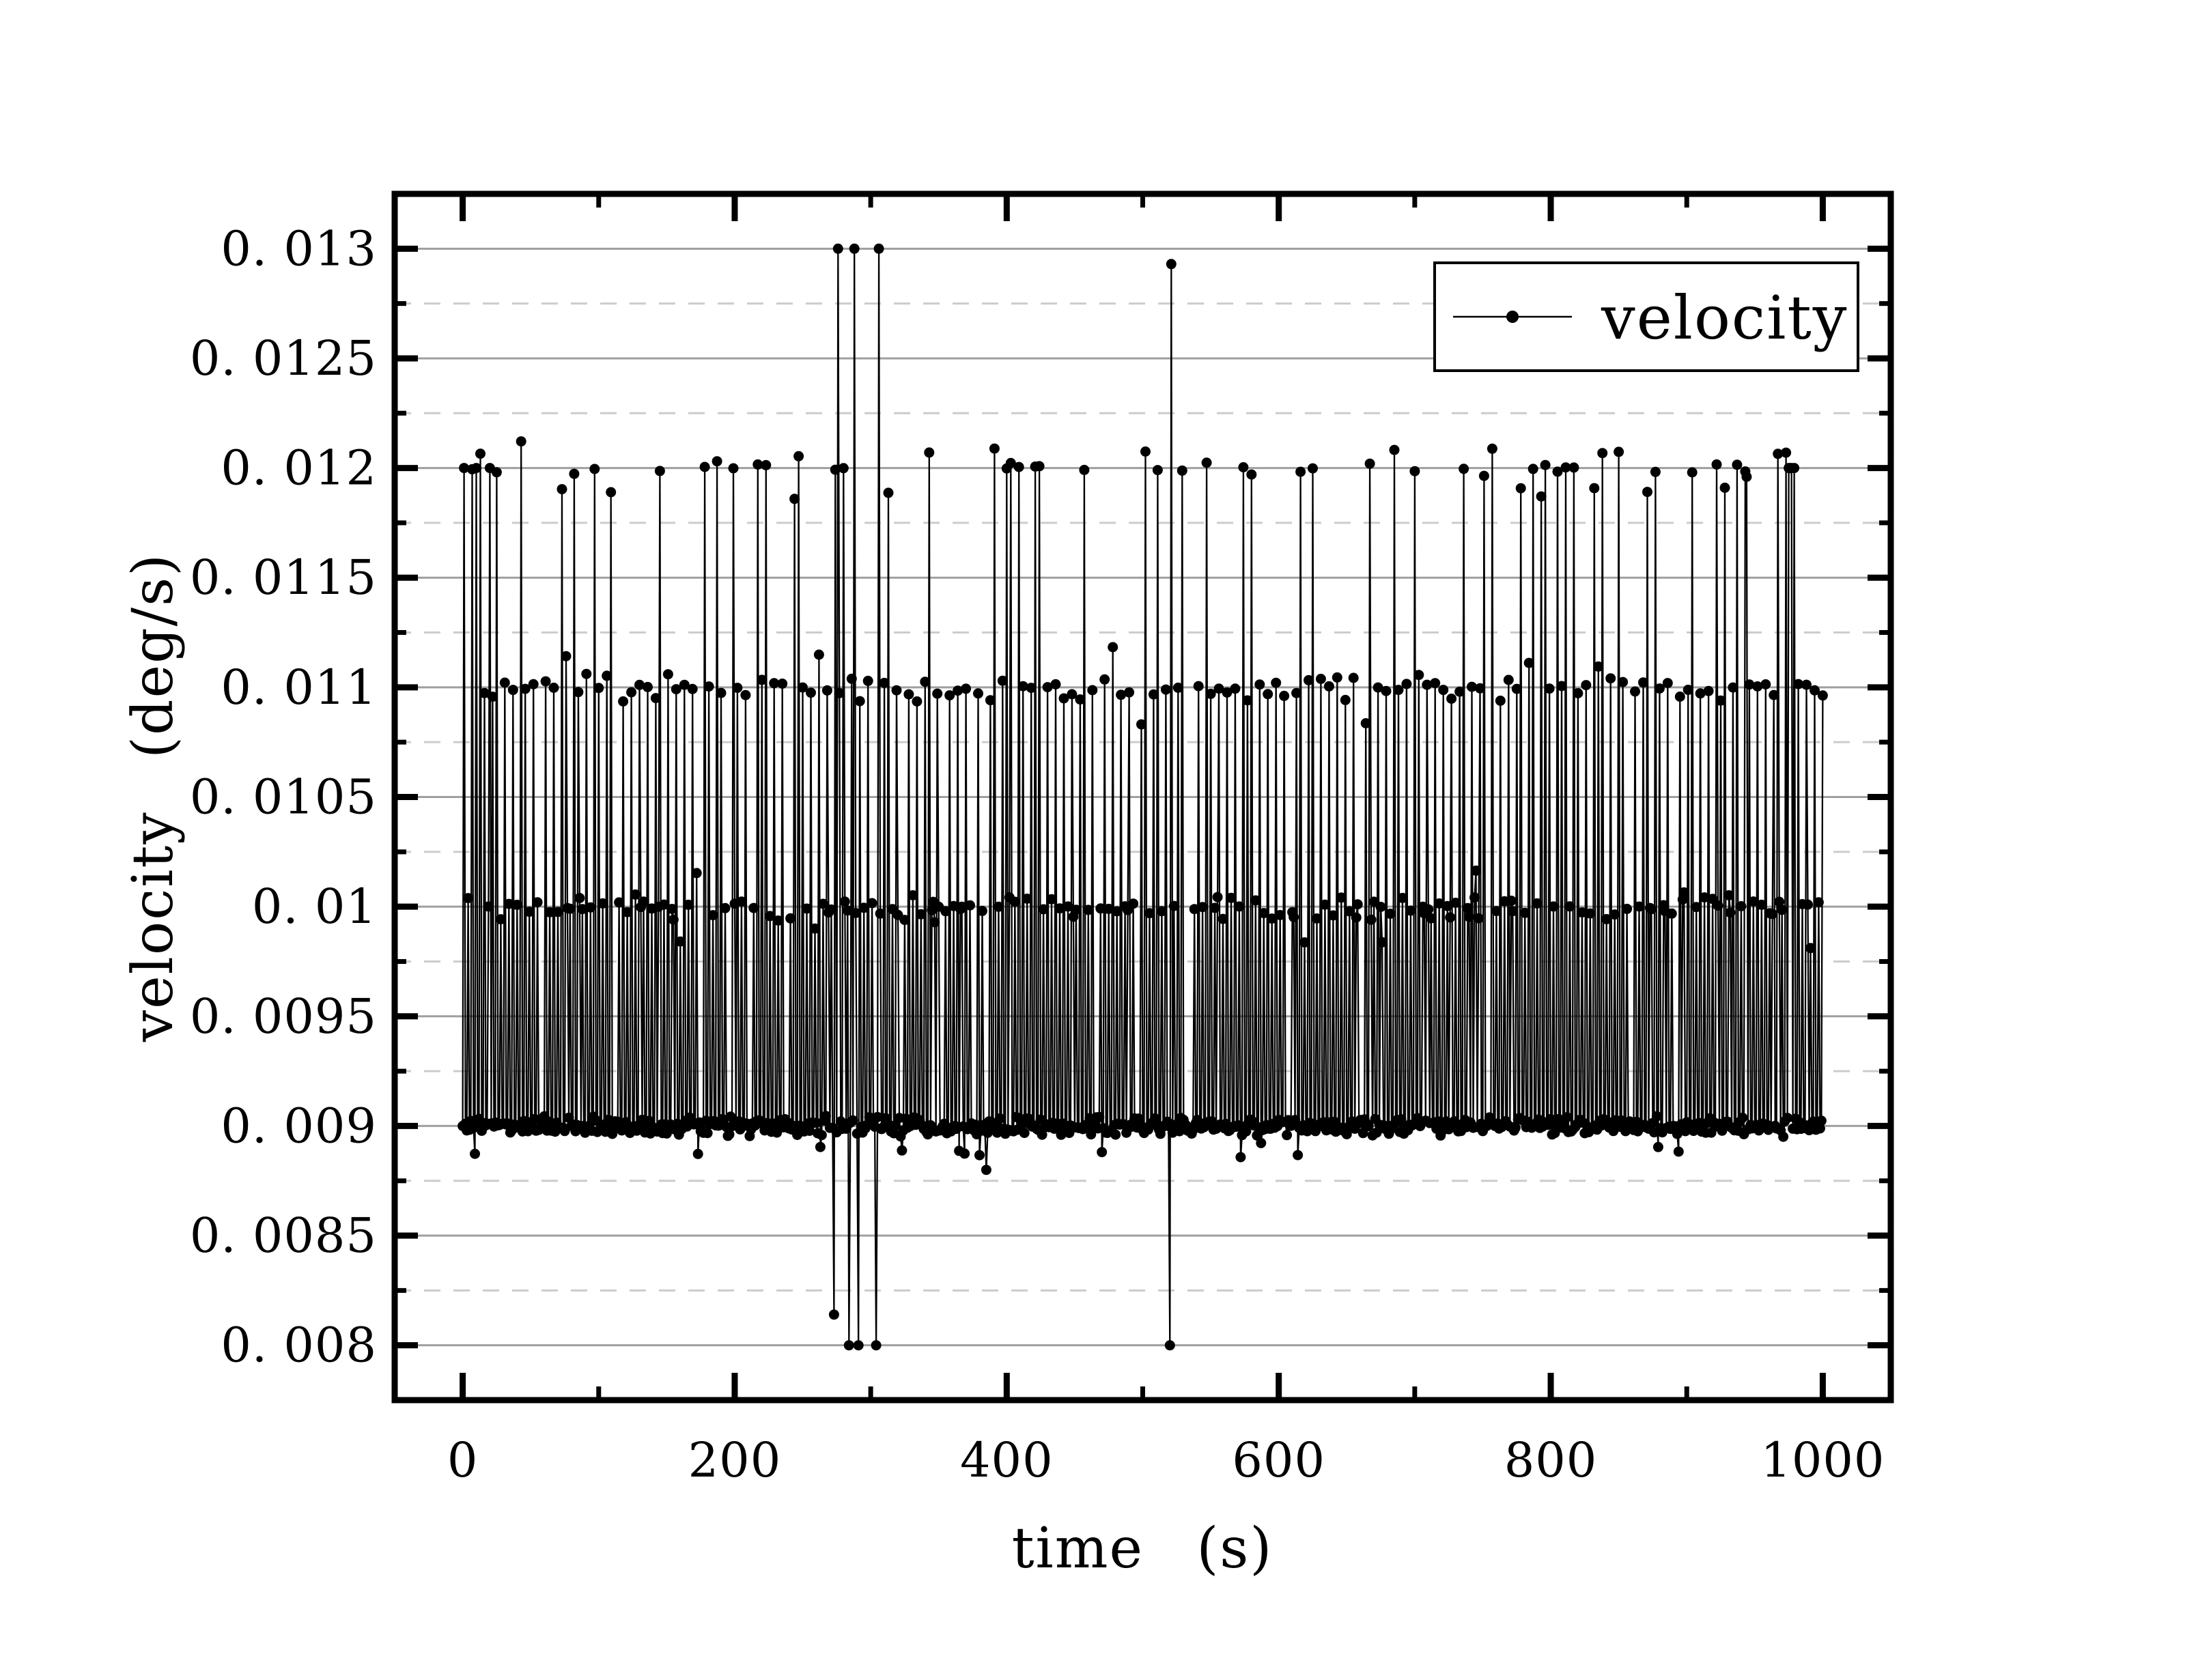 The width and height of the screenshot is (2196, 1680). What do you see at coordinates (735, 1460) in the screenshot?
I see `x-tick-label: 200` at bounding box center [735, 1460].